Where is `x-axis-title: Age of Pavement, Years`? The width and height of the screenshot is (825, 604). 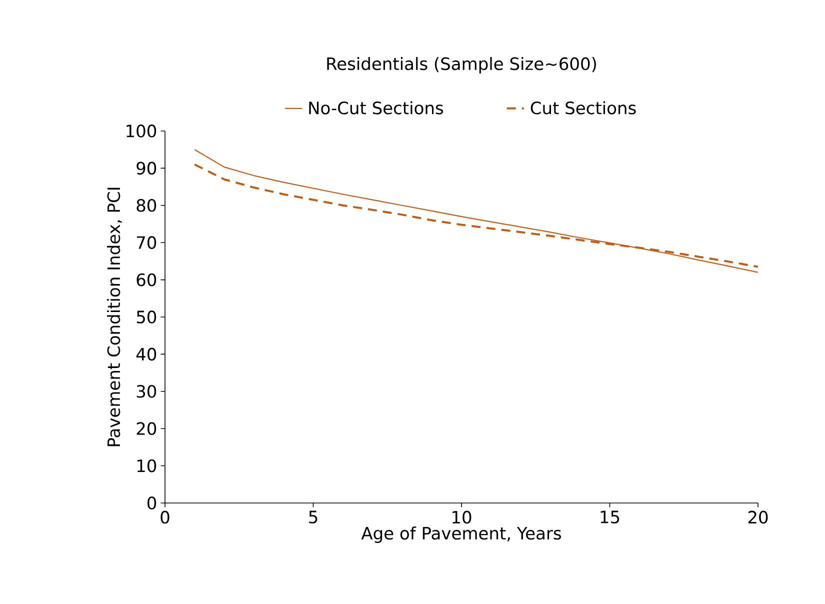 x-axis-title: Age of Pavement, Years is located at coordinates (461, 534).